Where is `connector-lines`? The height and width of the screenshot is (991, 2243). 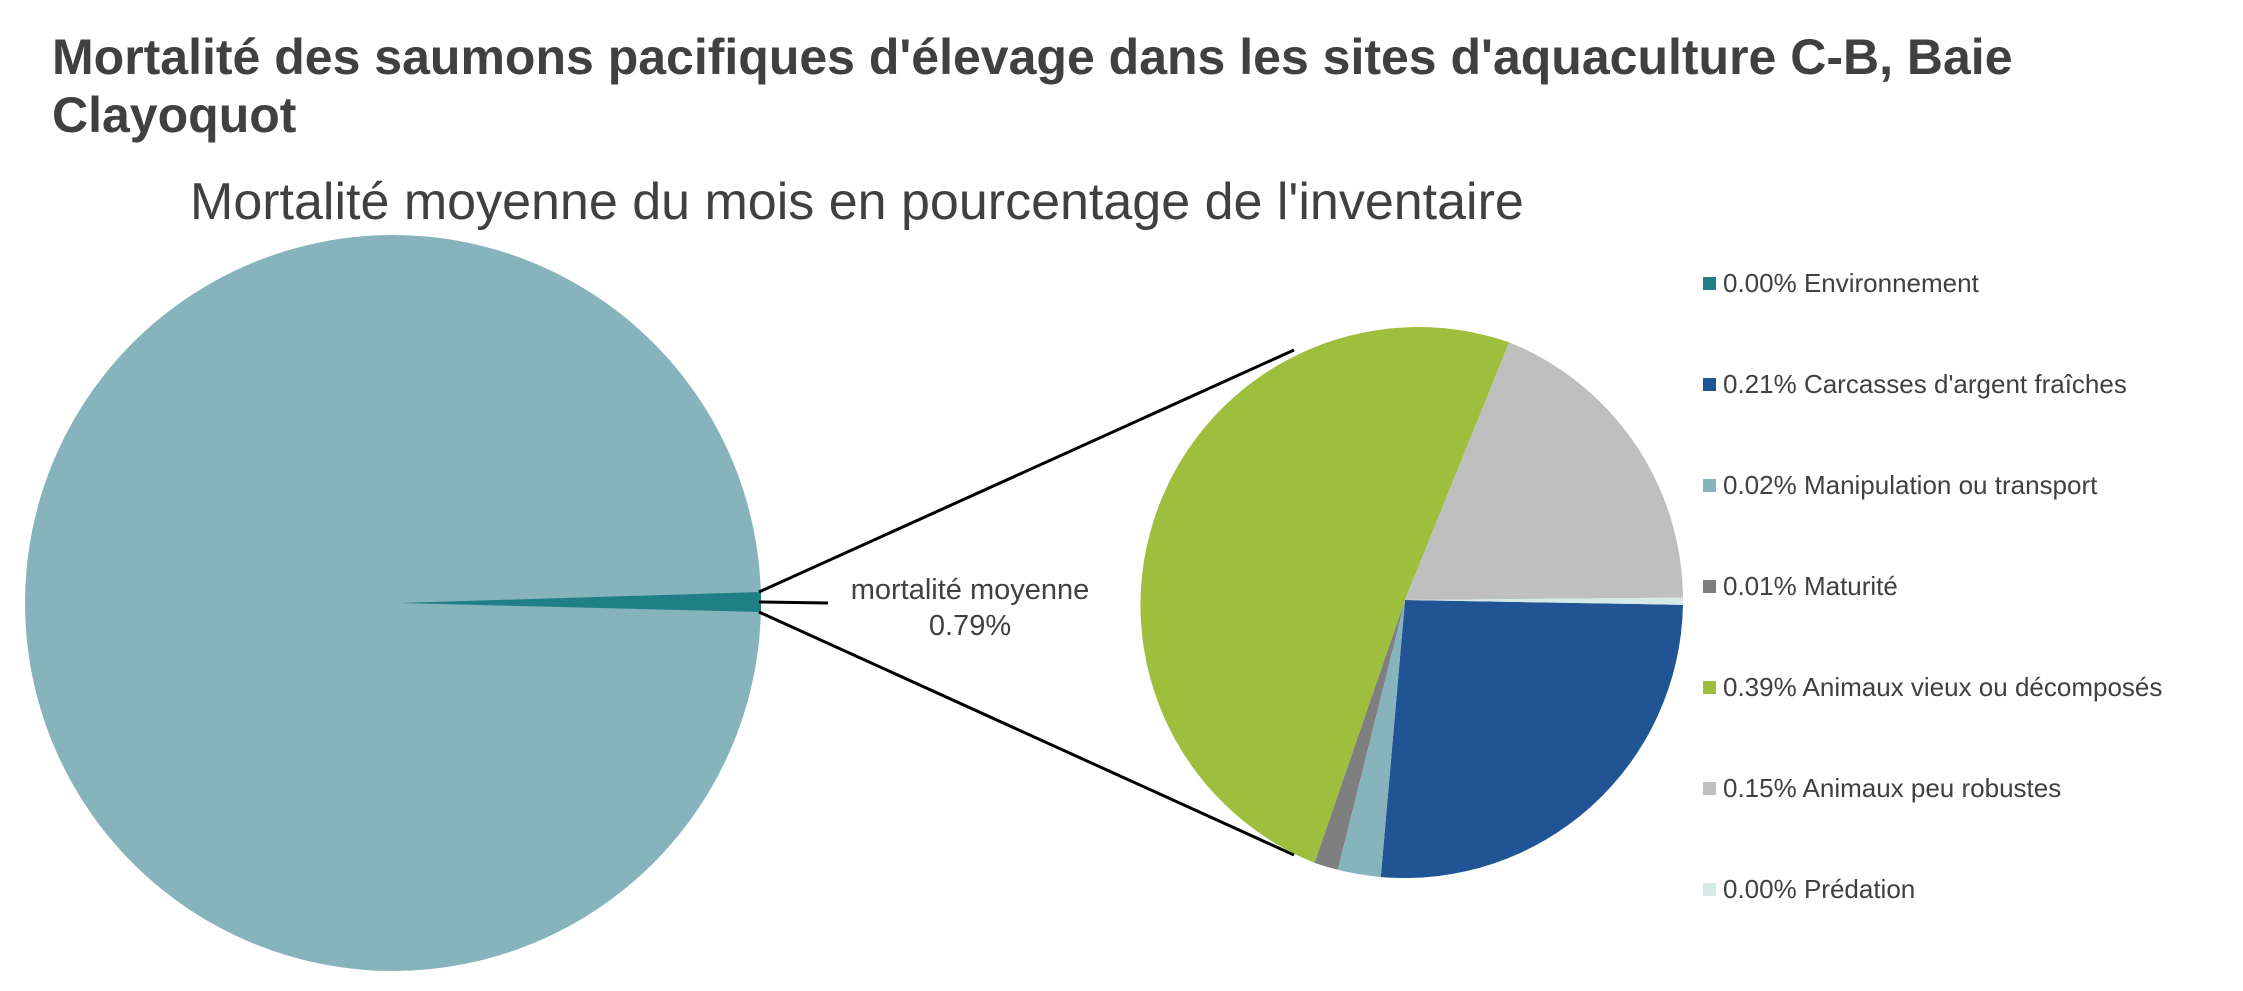 connector-lines is located at coordinates (1026, 602).